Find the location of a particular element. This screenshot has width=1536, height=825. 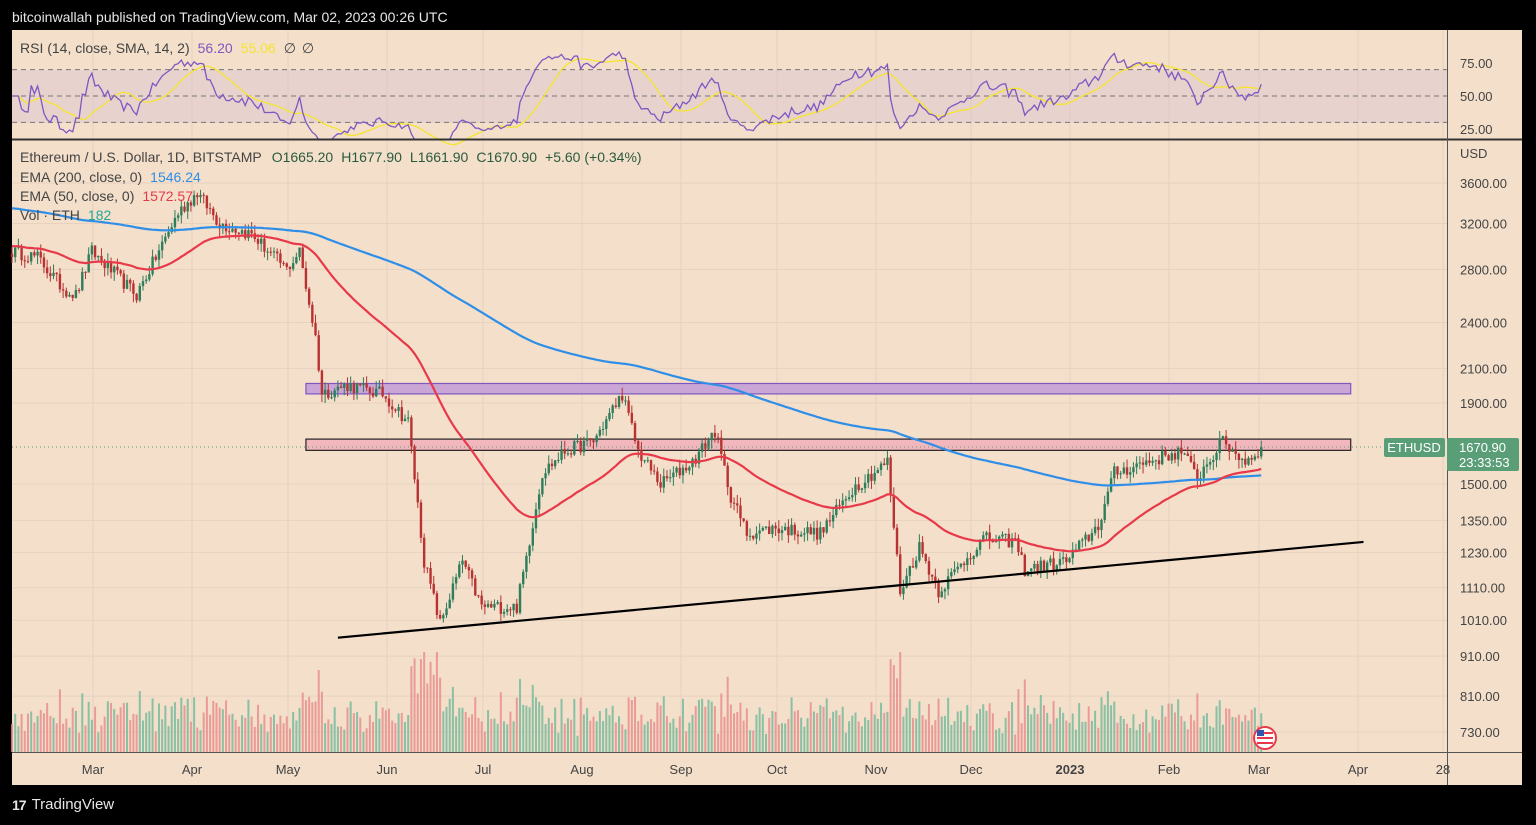

support-zone is located at coordinates (828, 444).